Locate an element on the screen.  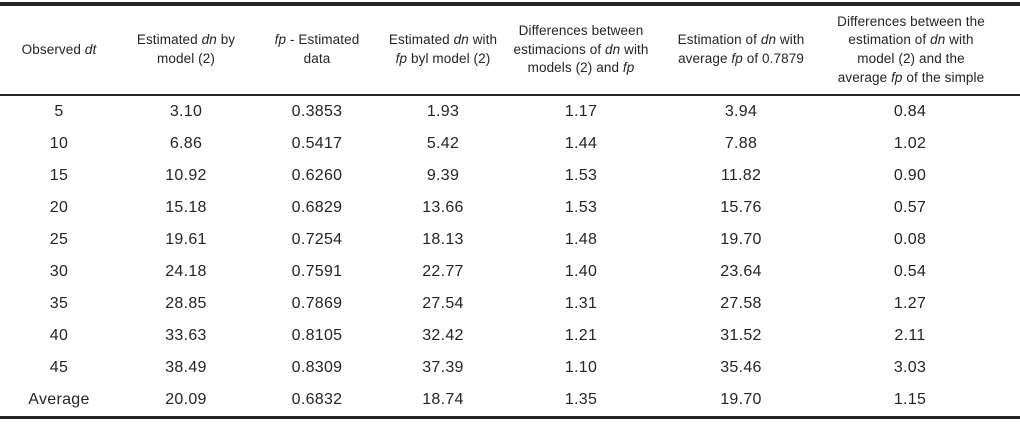
header-text: byl model (2) is located at coordinates (449, 58).